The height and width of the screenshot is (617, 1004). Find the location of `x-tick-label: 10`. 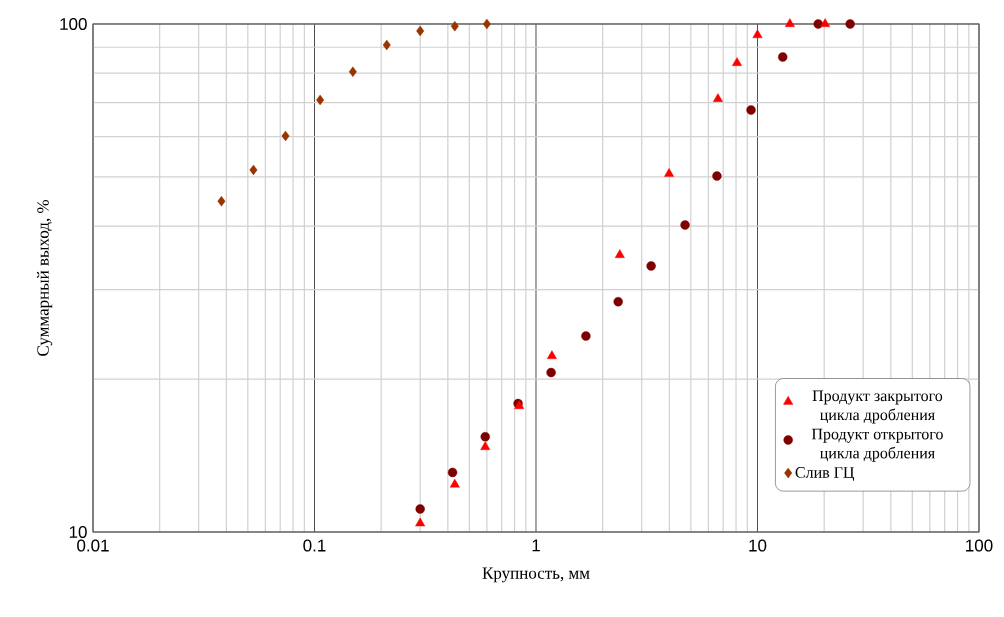

x-tick-label: 10 is located at coordinates (758, 545).